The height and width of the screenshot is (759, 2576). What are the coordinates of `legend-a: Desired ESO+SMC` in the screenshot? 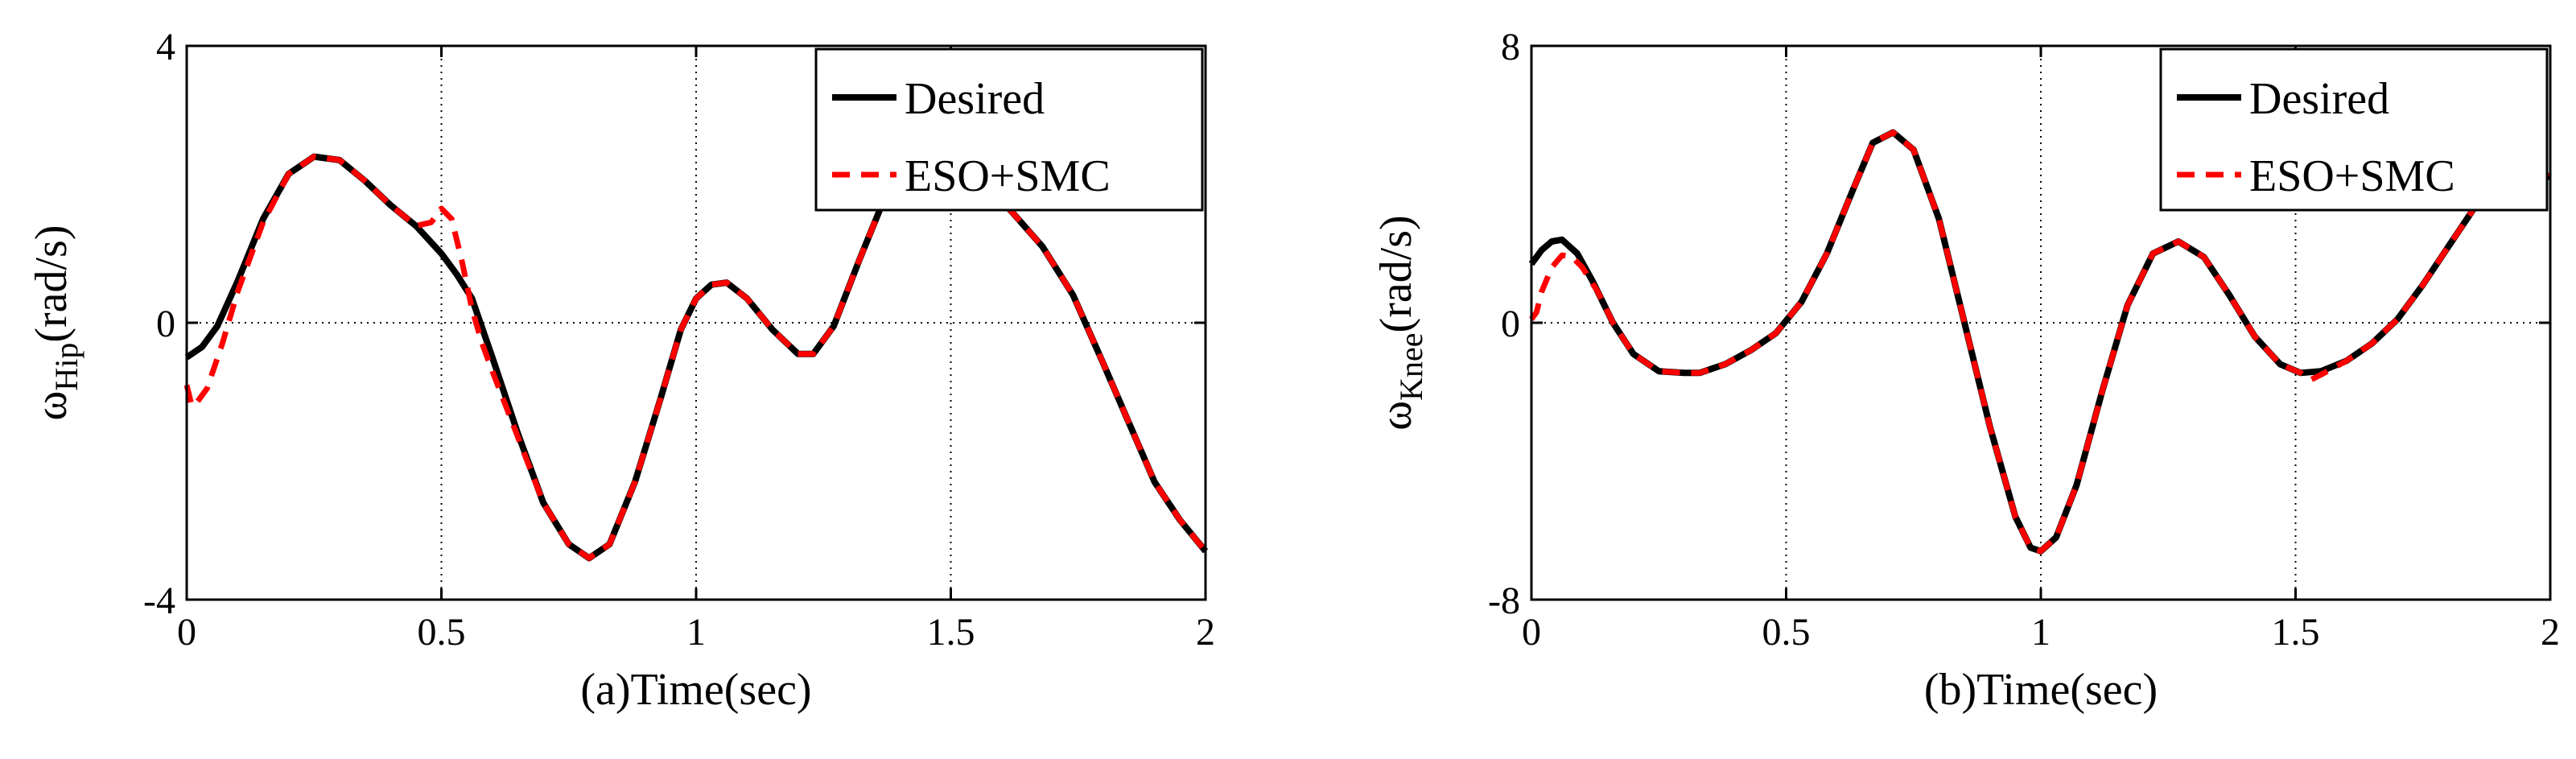 It's located at (1009, 130).